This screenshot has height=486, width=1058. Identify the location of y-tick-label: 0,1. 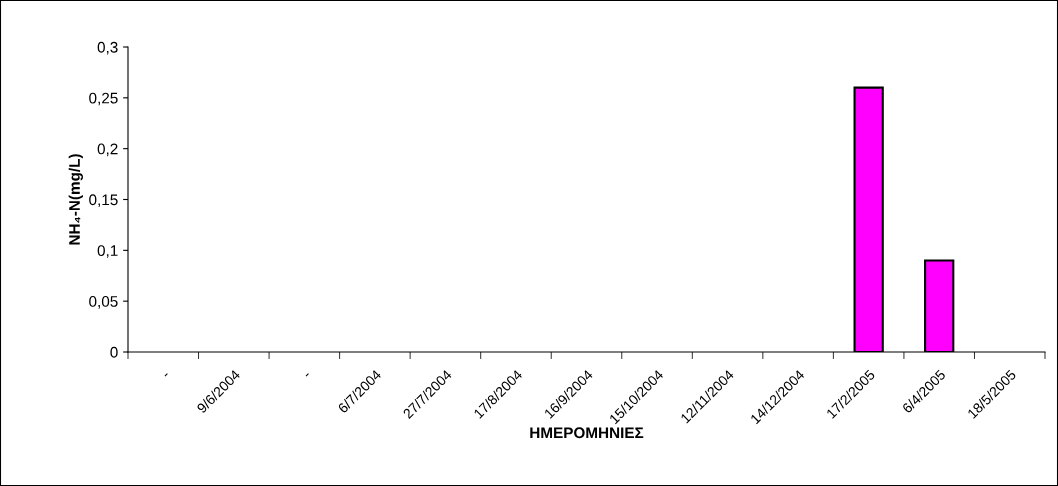
(107, 251).